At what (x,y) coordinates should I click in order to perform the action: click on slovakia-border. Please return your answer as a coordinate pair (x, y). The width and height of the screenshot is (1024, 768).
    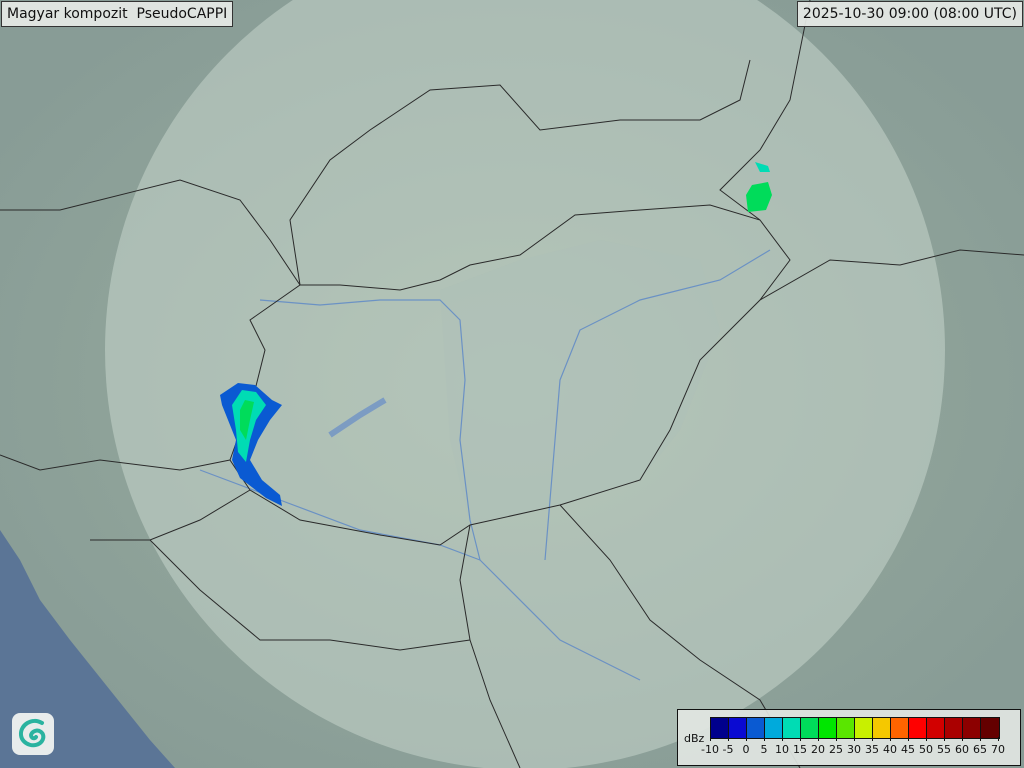
    Looking at the image, I should click on (520, 172).